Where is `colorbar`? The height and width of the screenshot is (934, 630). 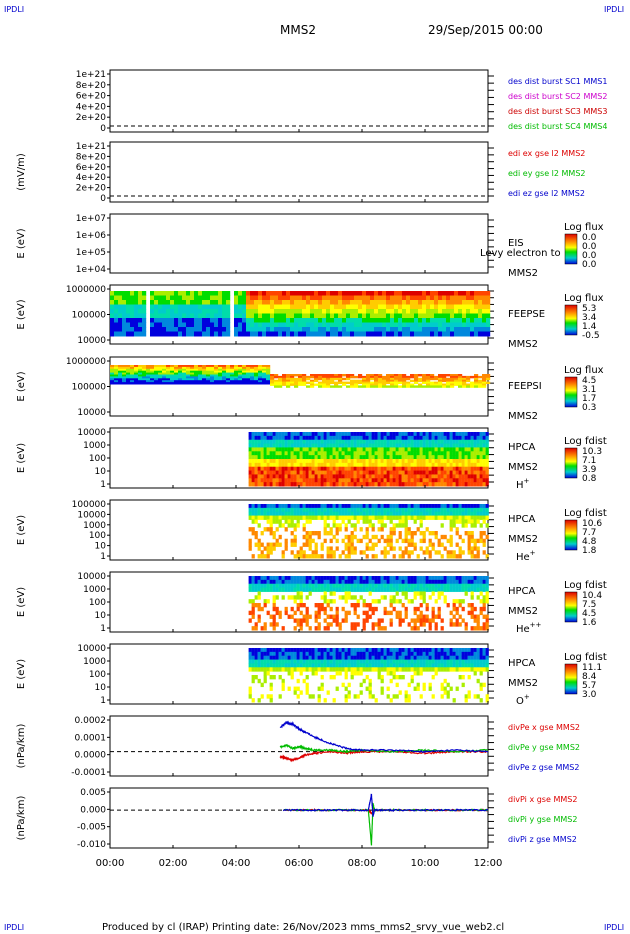 colorbar is located at coordinates (571, 463).